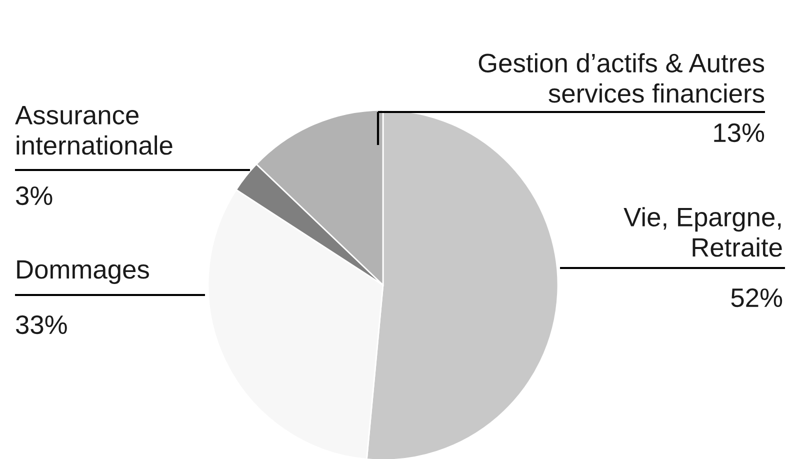 The height and width of the screenshot is (459, 789). What do you see at coordinates (34, 196) in the screenshot?
I see `data-label: 3%` at bounding box center [34, 196].